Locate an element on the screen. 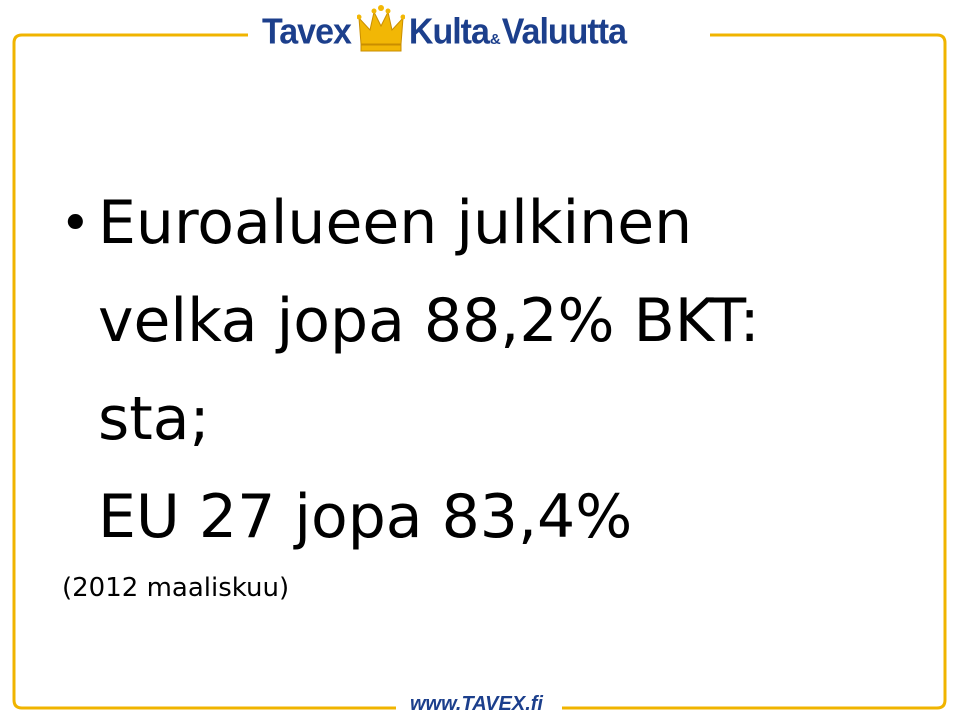 The width and height of the screenshot is (959, 720). logo-ampersand: & is located at coordinates (495, 39).